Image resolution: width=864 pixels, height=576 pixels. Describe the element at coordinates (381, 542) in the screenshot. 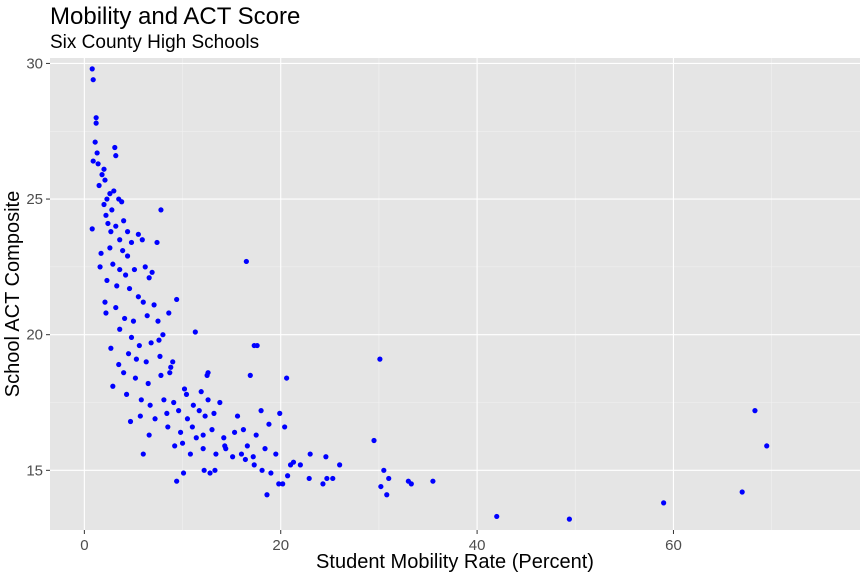

I see `x-axis-ticks: 0 20 40 60` at that location.